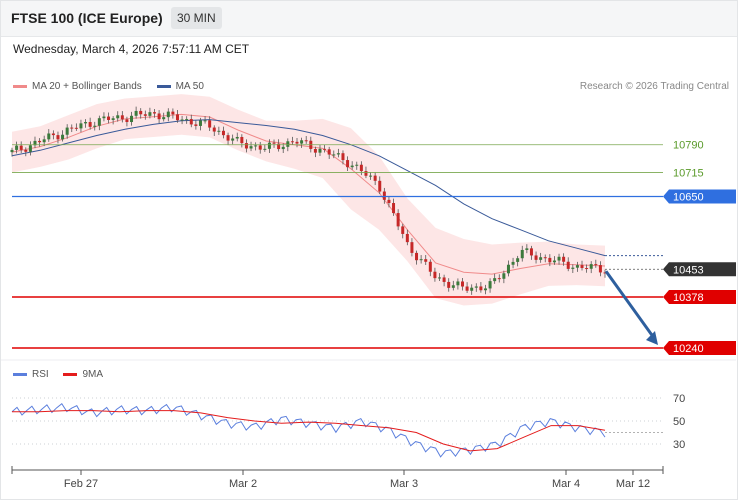  I want to click on ma20-swatch, so click(20, 86).